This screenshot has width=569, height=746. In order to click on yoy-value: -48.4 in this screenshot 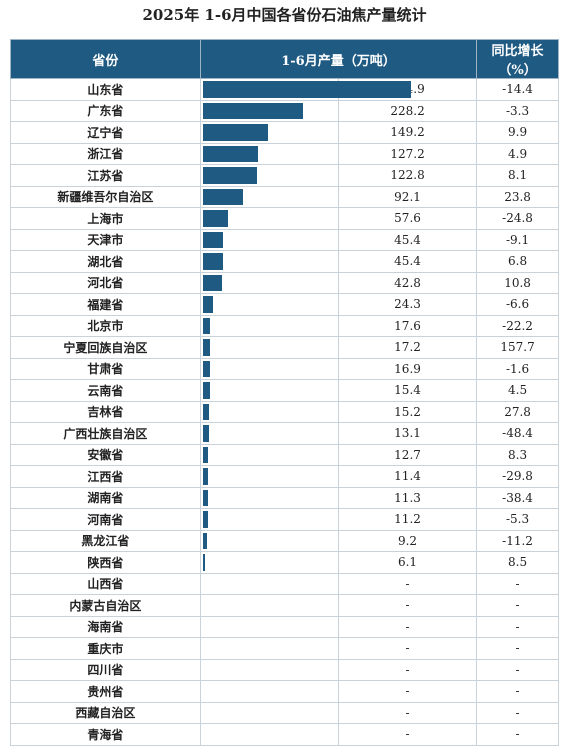, I will do `click(517, 433)`.